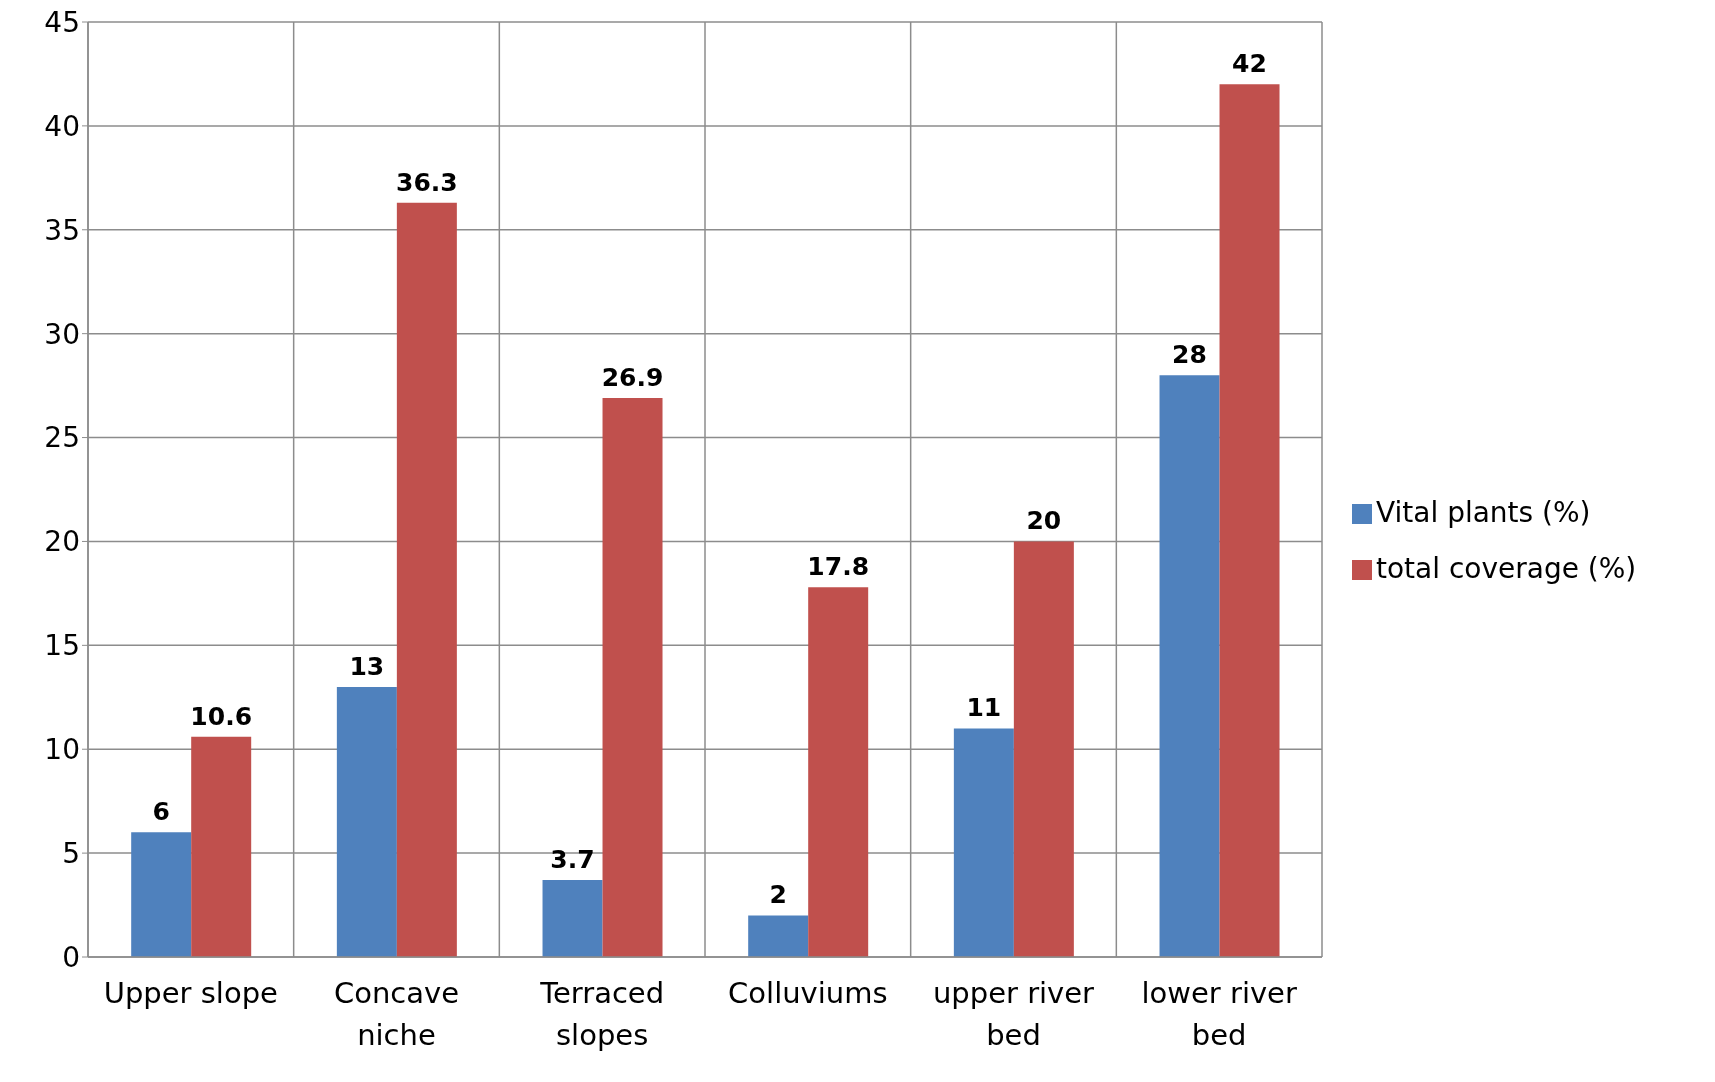 The image size is (1715, 1082). What do you see at coordinates (1249, 64) in the screenshot?
I see `data-label: 42` at bounding box center [1249, 64].